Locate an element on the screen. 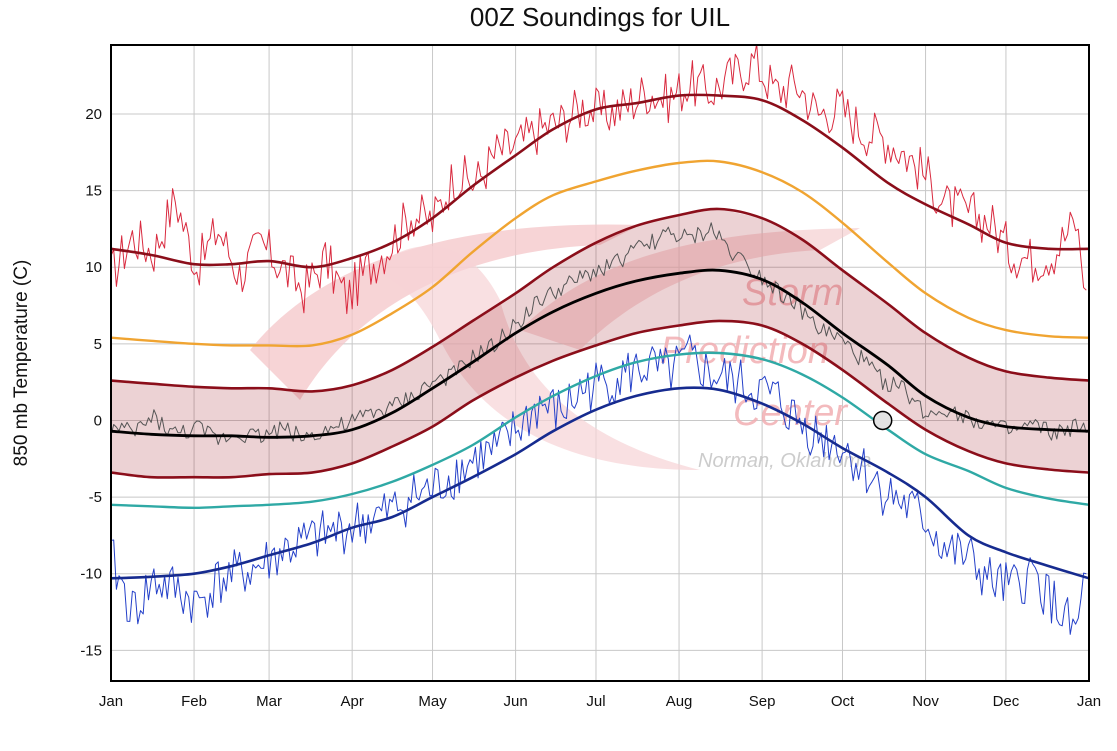  current-obs-marker is located at coordinates (882, 420).